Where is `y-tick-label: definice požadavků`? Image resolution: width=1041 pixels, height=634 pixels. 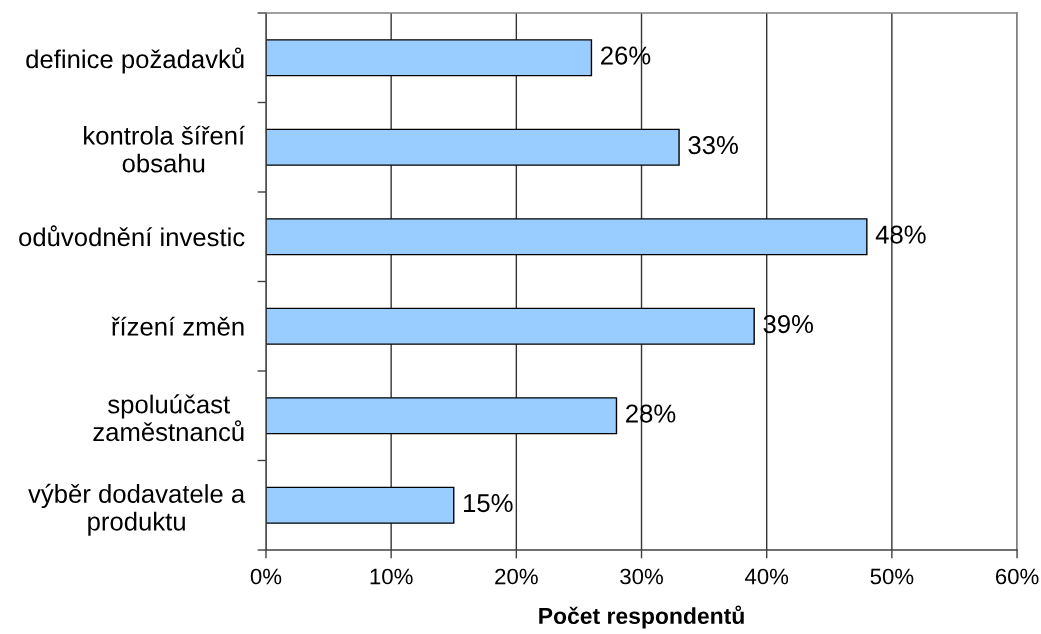
y-tick-label: definice požadavků is located at coordinates (135, 60).